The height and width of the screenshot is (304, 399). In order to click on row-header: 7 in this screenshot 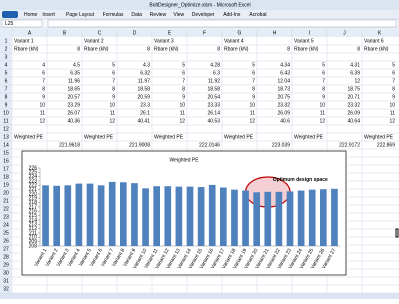, I will do `click(6, 90)`.